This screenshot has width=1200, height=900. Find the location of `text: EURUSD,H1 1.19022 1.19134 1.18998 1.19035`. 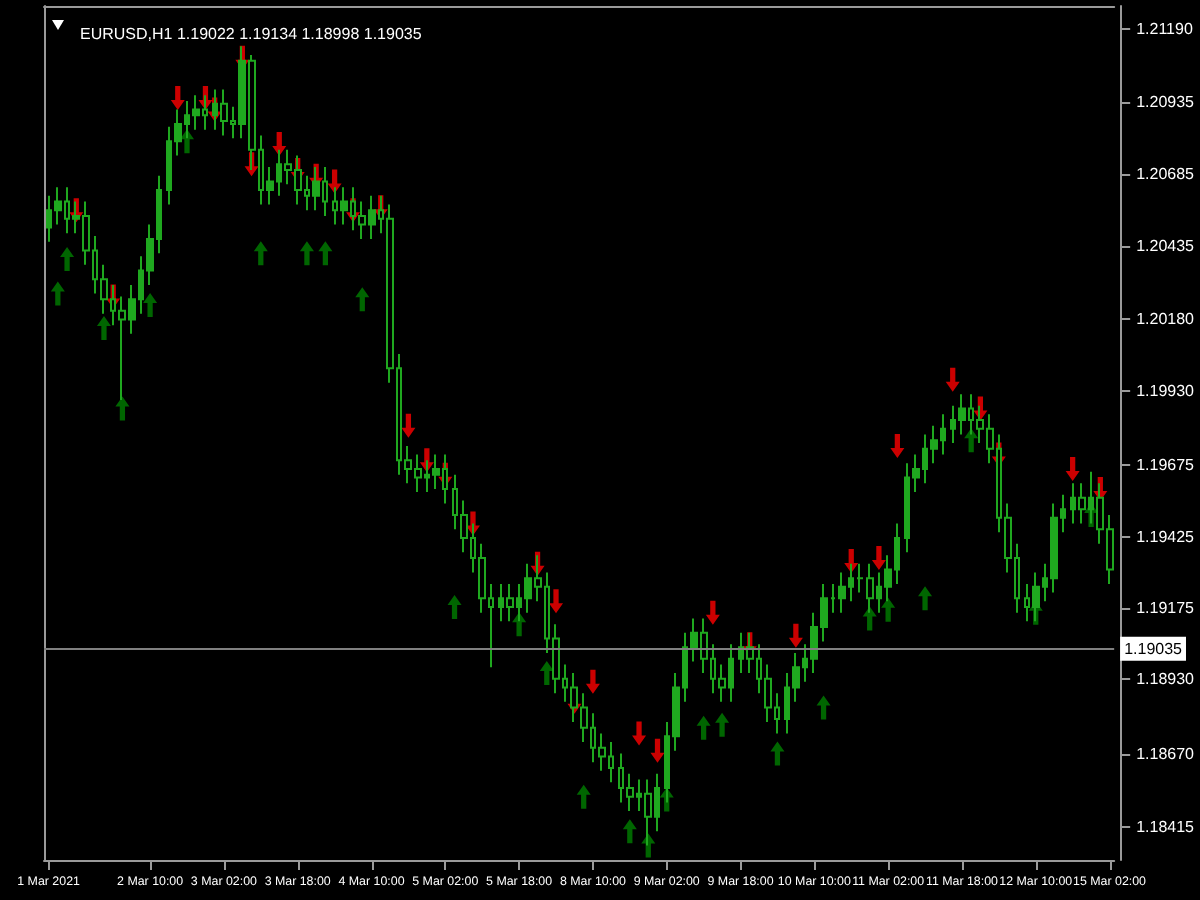

text: EURUSD,H1 1.19022 1.19134 1.18998 1.19035 is located at coordinates (251, 34).